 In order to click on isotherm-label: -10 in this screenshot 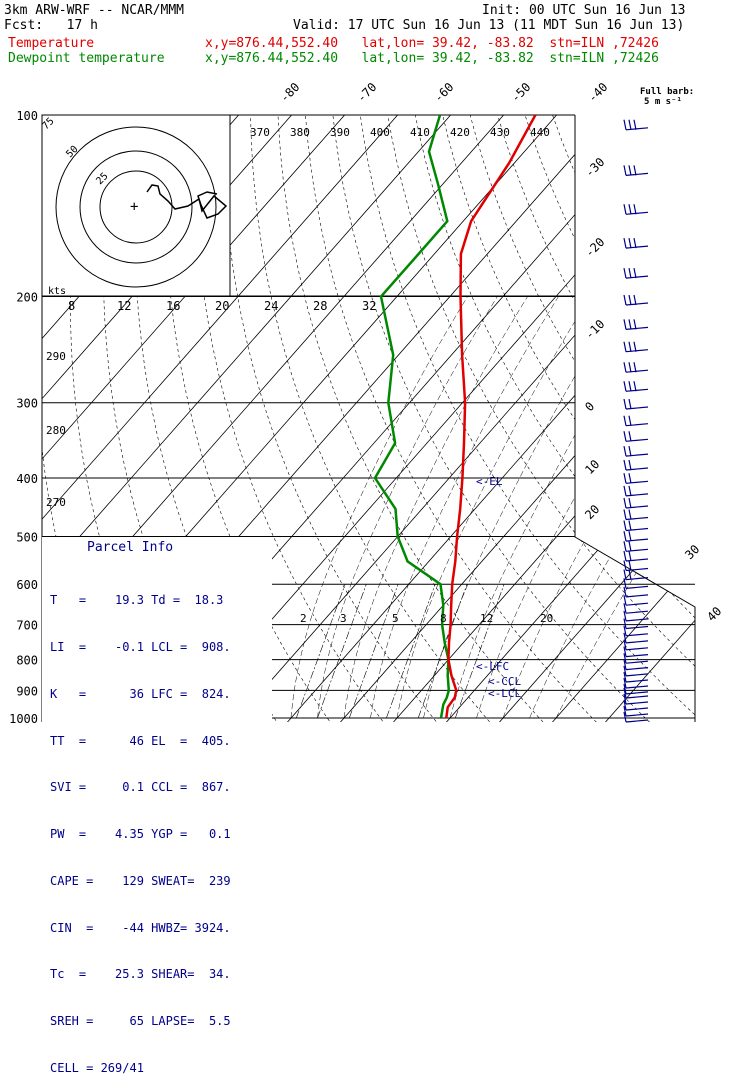, I will do `click(594, 329)`.